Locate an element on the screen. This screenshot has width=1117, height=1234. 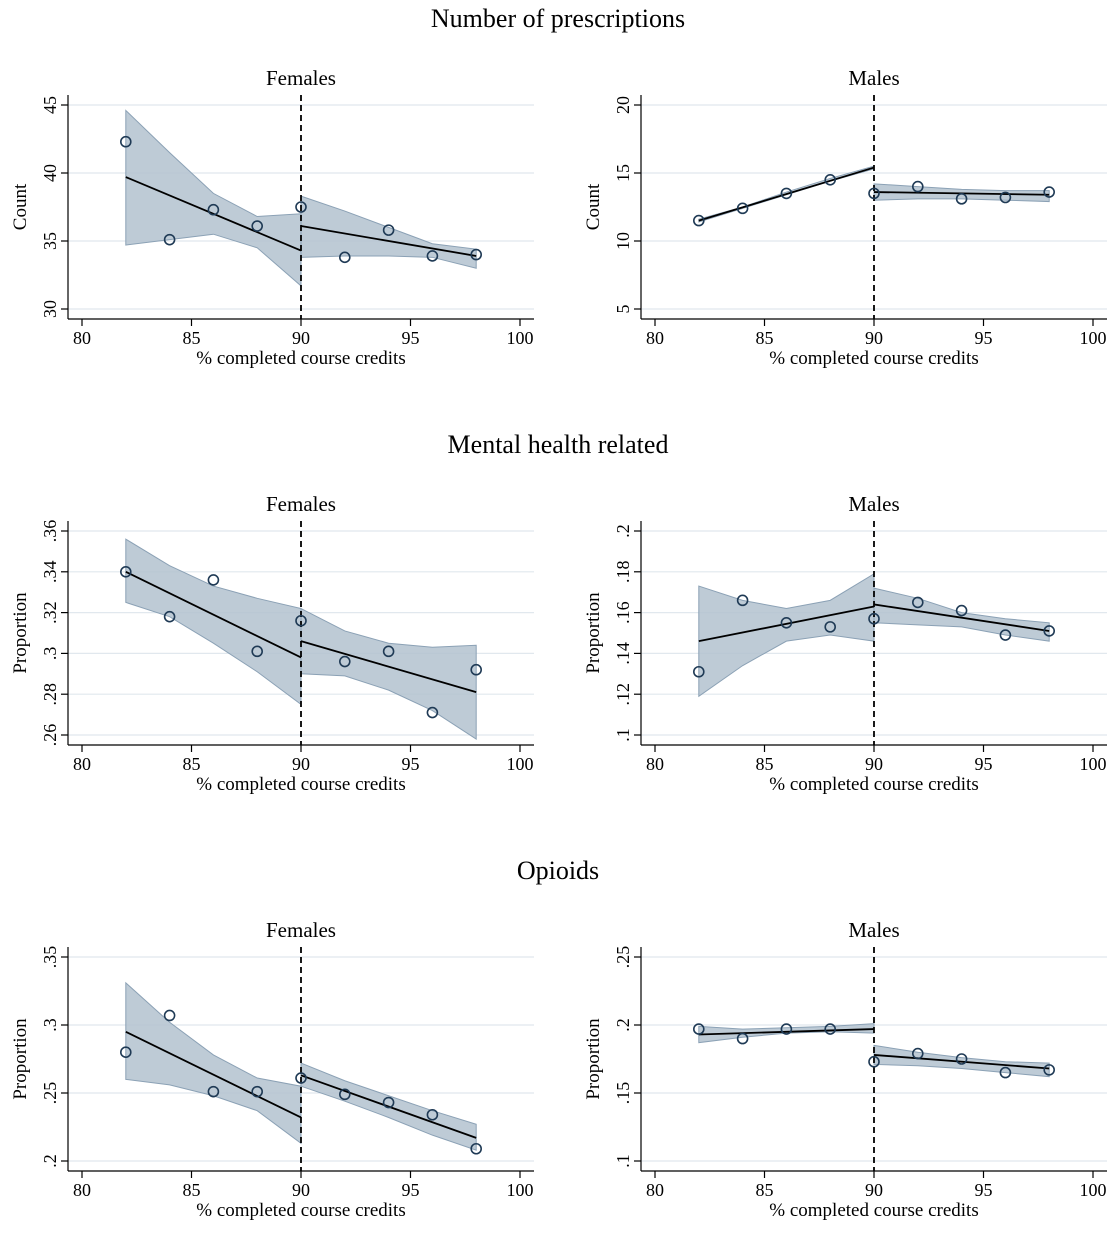
chart-4-xtick-label-3: 95 is located at coordinates (411, 1190).